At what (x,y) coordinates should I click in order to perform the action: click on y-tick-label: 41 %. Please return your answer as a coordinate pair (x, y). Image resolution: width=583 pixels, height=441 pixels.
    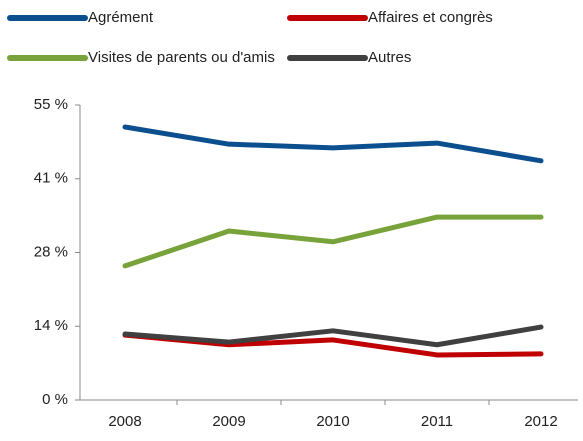
    Looking at the image, I should click on (51, 178).